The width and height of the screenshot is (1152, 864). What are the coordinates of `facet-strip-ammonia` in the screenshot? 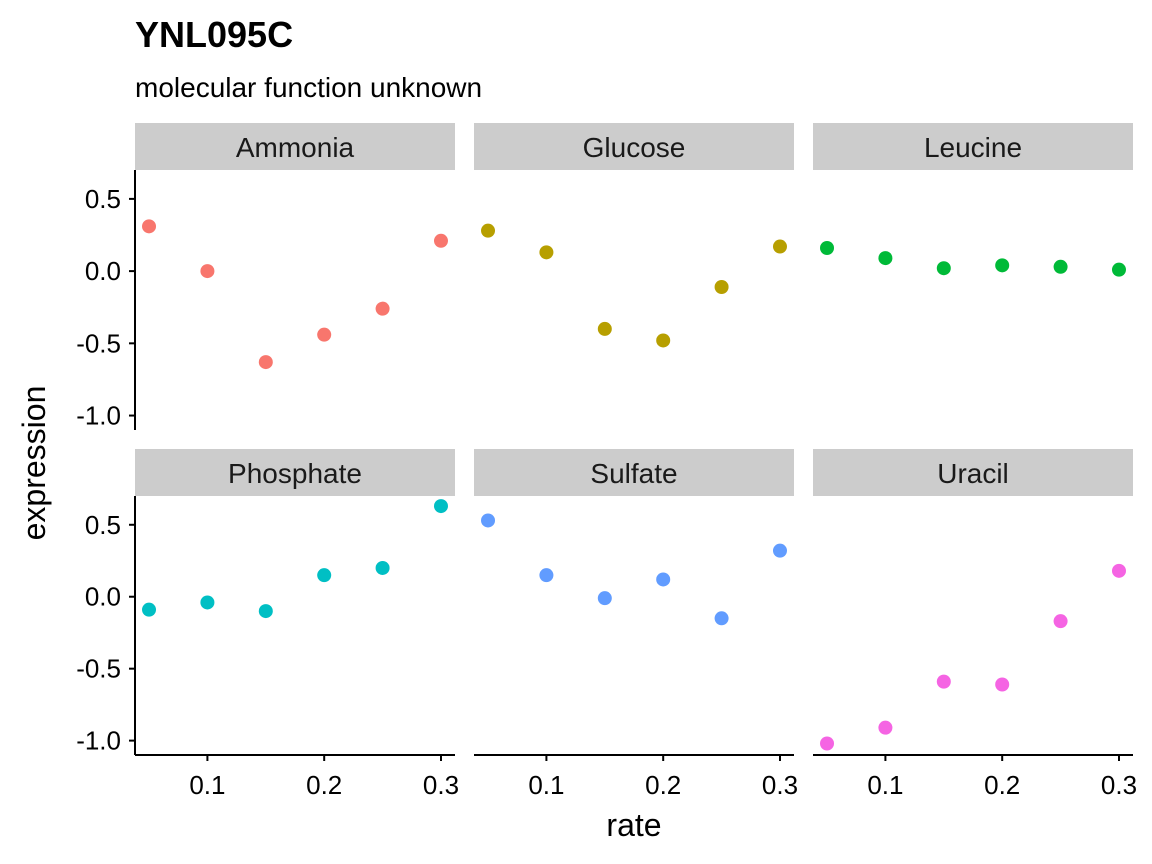 It's located at (295, 146).